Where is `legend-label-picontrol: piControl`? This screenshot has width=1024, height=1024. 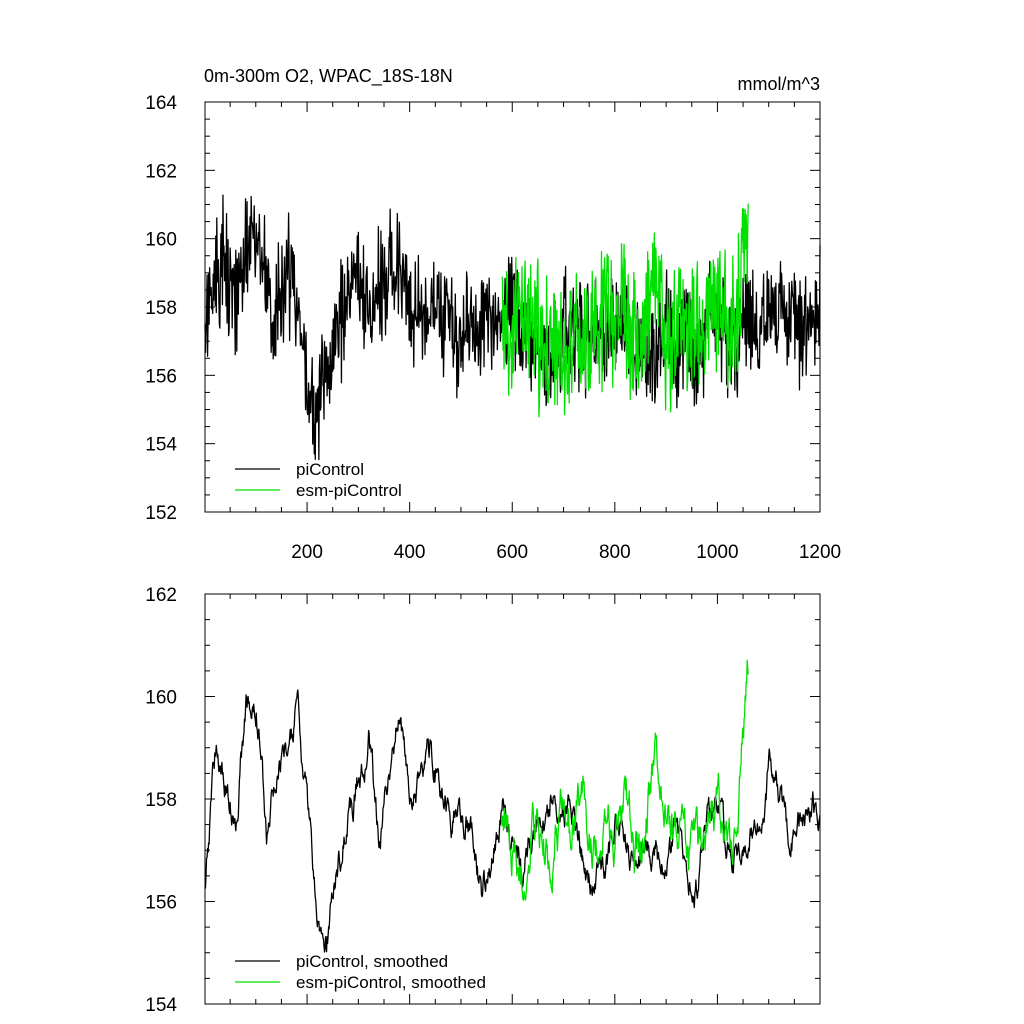 legend-label-picontrol: piControl is located at coordinates (330, 469).